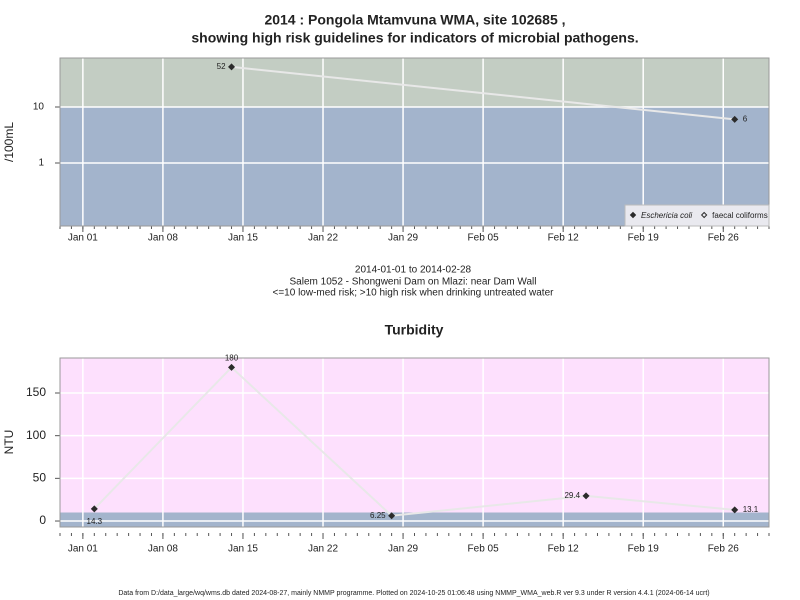 The width and height of the screenshot is (800, 600). What do you see at coordinates (36, 435) in the screenshot?
I see `y-tick-label: 100` at bounding box center [36, 435].